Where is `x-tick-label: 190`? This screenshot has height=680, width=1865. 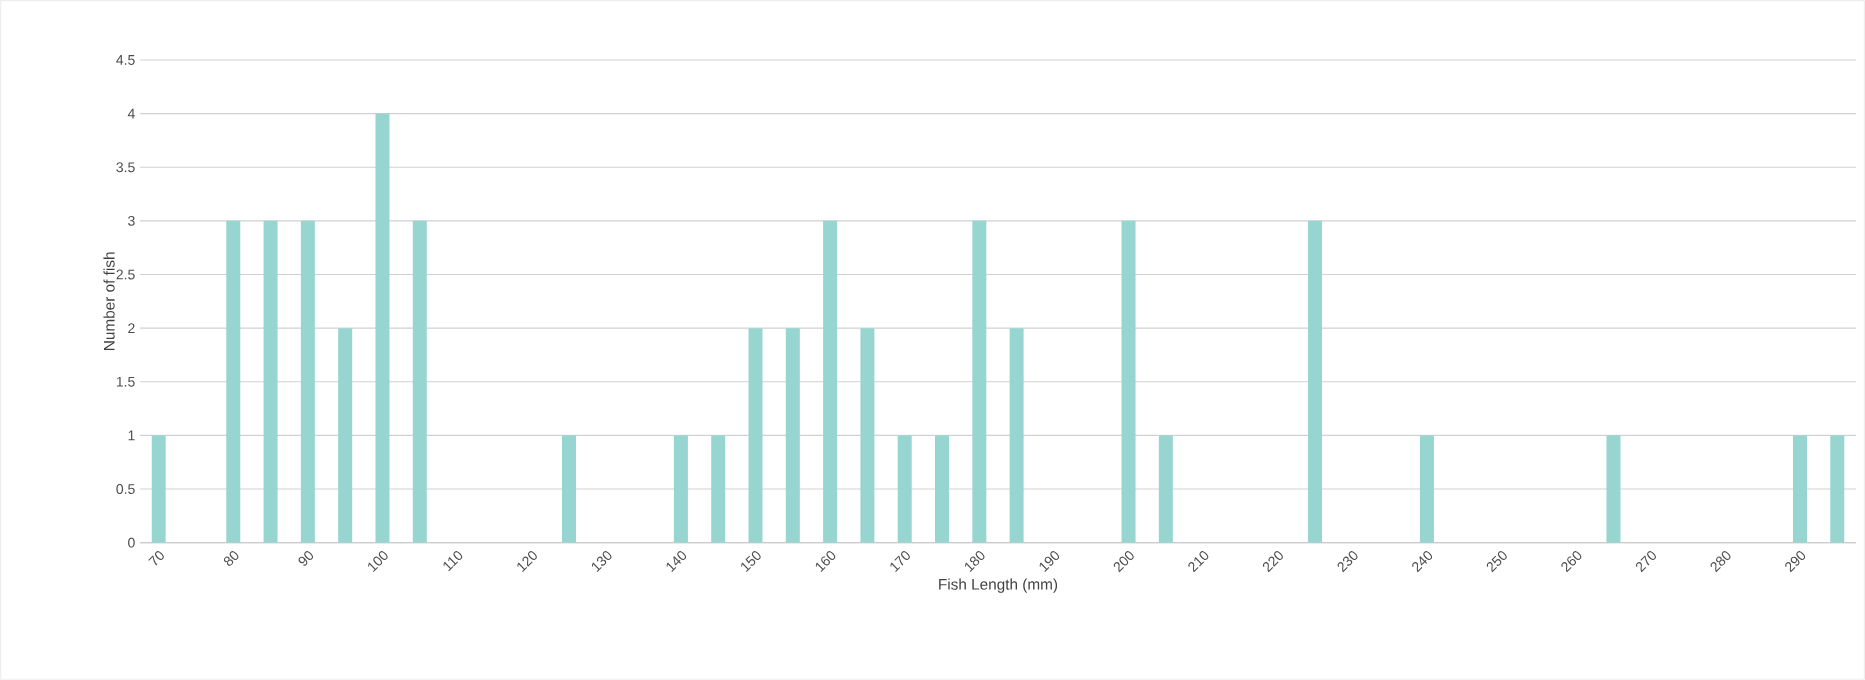
x-tick-label: 190 is located at coordinates (1049, 561).